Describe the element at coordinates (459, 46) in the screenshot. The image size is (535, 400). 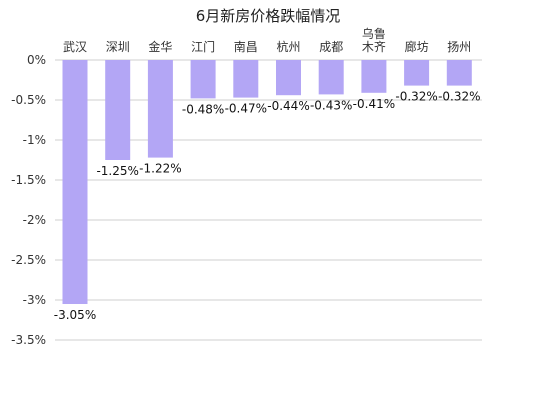
I see `category-label: 扬州` at that location.